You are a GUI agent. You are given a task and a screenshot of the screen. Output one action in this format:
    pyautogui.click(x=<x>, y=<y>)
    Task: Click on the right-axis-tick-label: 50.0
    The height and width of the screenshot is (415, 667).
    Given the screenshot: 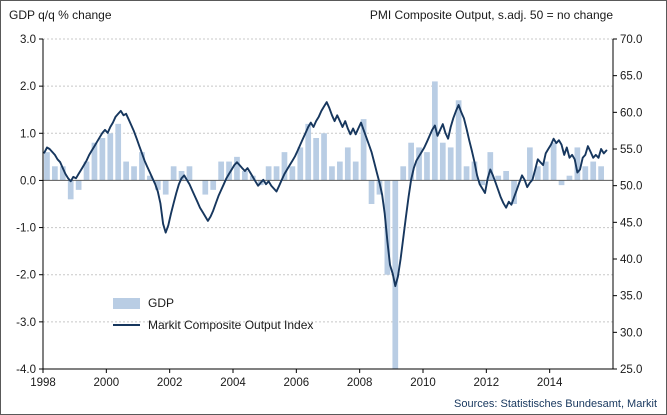 What is the action you would take?
    pyautogui.click(x=631, y=187)
    